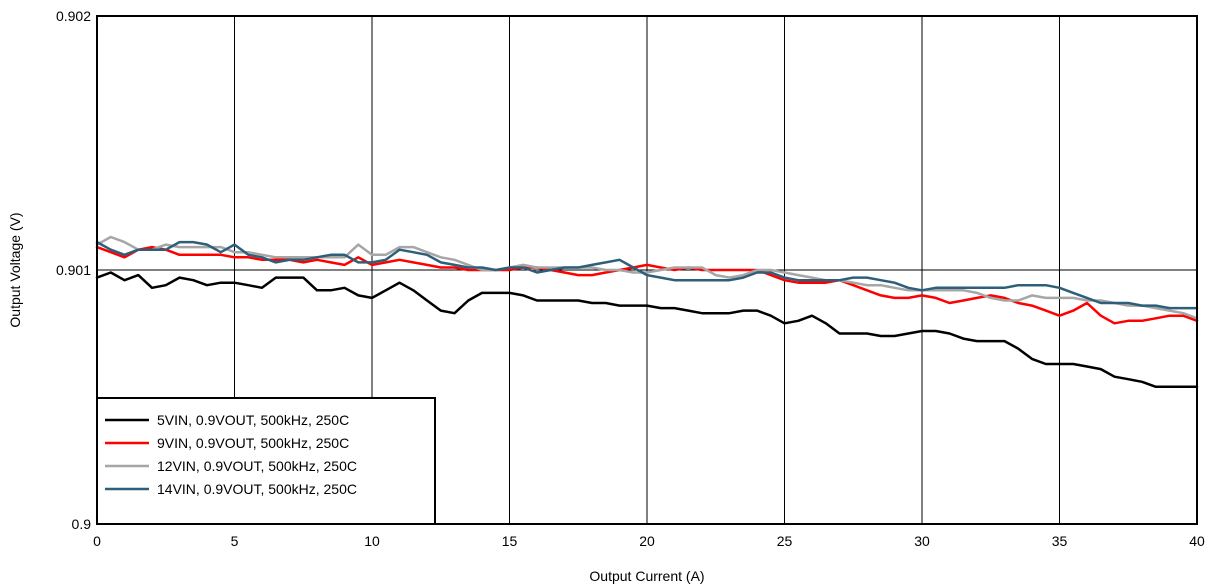 The image size is (1214, 586). What do you see at coordinates (646, 576) in the screenshot?
I see `x-axis-title: Output Current (A)` at bounding box center [646, 576].